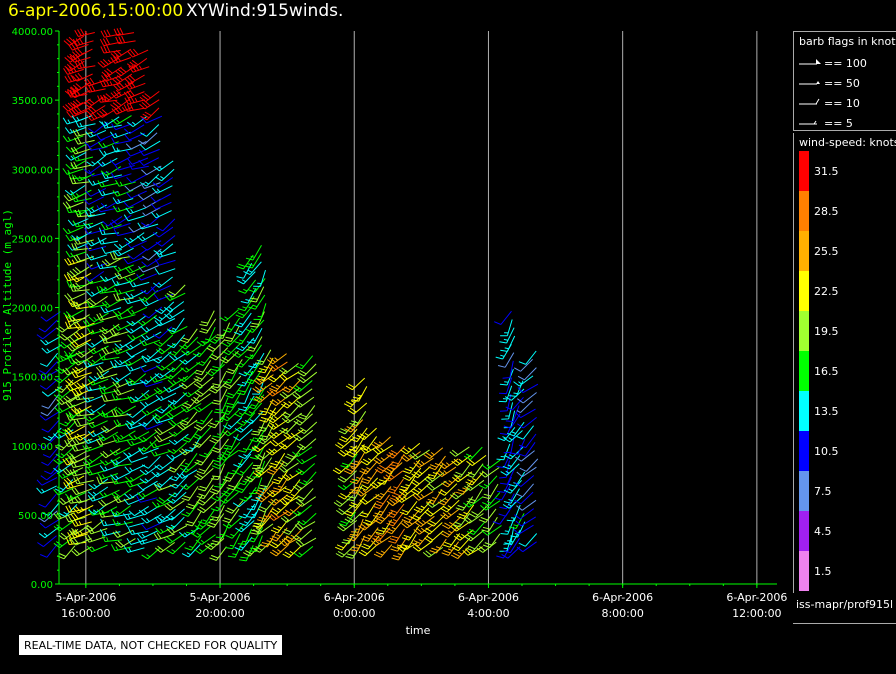 The height and width of the screenshot is (674, 896). I want to click on title-time: 6-apr-2006,15:00:00, so click(96, 11).